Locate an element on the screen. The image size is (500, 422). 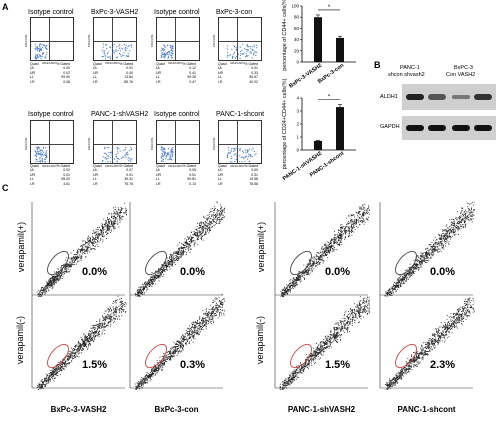
y-tick-label: 80 is located at coordinates (297, 17).